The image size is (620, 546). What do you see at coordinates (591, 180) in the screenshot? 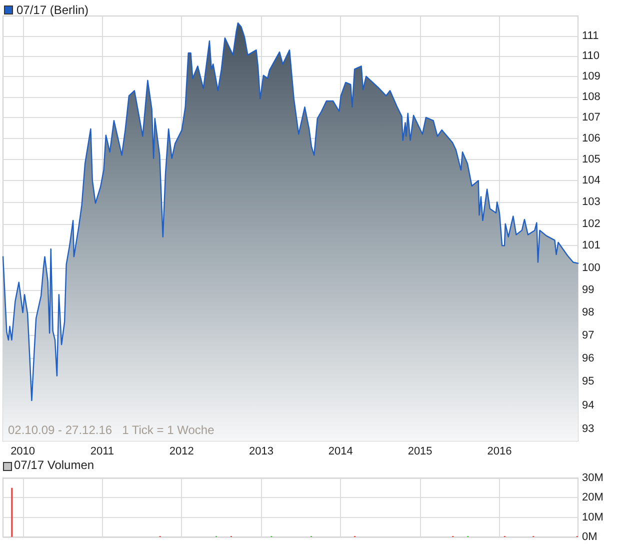
I see `y-tick-label: 104` at bounding box center [591, 180].